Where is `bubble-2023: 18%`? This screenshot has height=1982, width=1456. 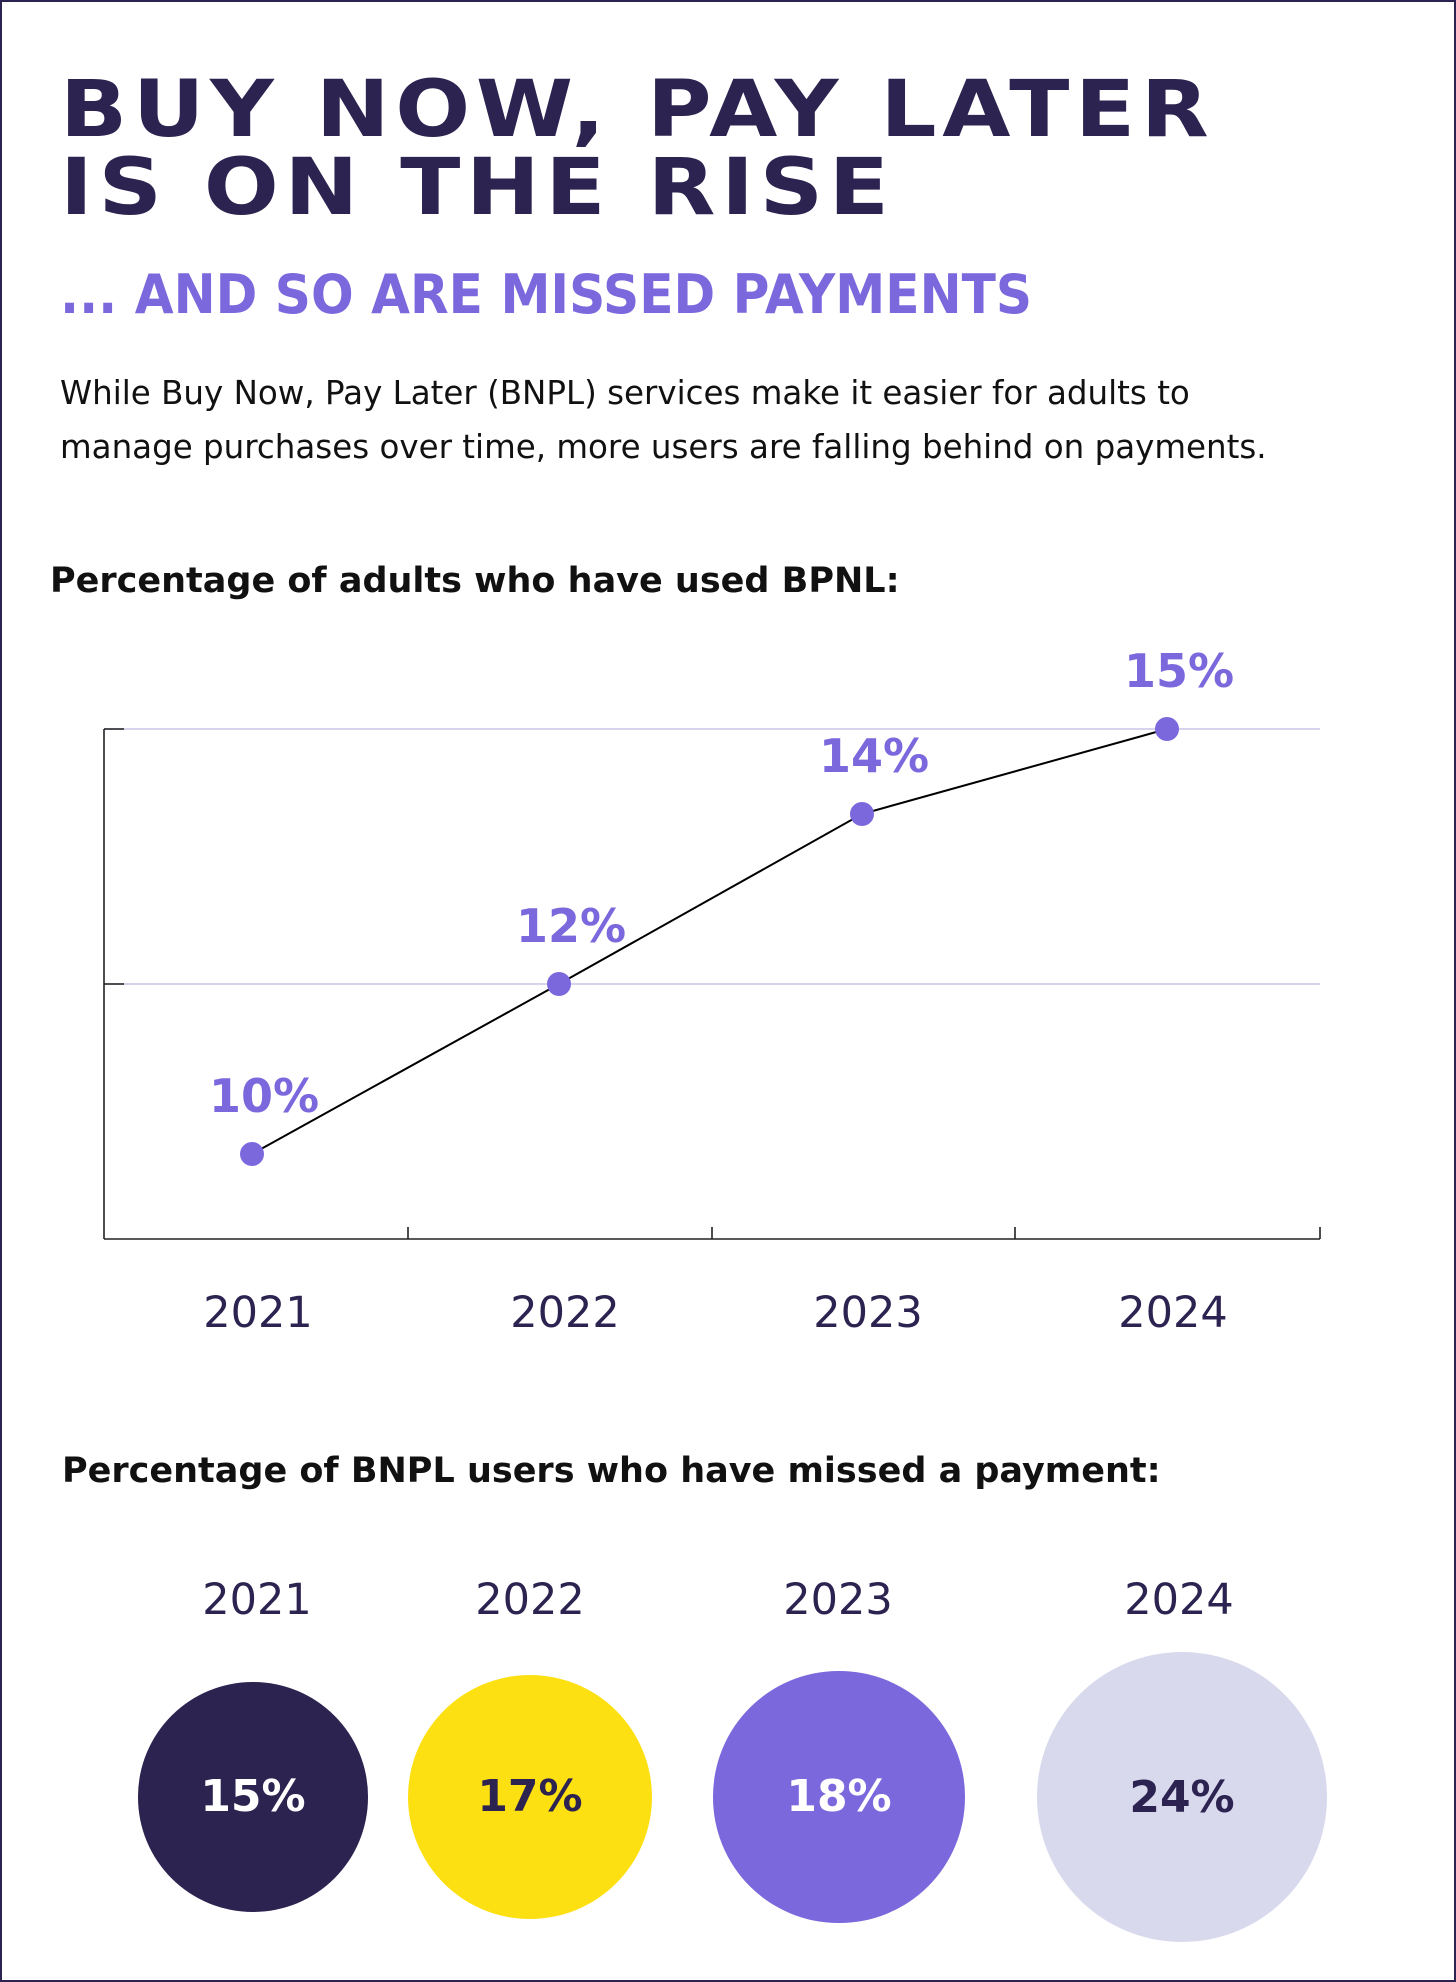
bubble-2023: 18% is located at coordinates (839, 1797).